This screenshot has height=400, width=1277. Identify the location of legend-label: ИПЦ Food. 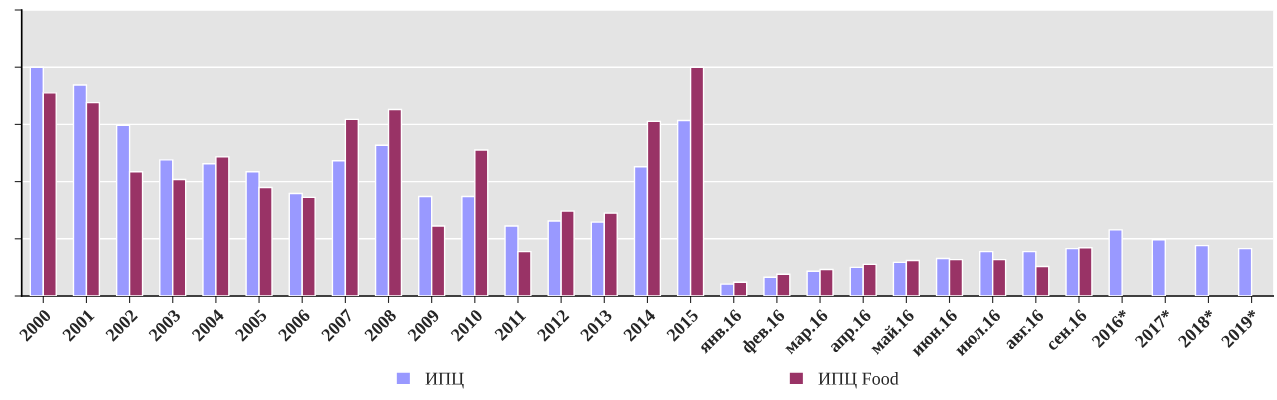
(858, 380).